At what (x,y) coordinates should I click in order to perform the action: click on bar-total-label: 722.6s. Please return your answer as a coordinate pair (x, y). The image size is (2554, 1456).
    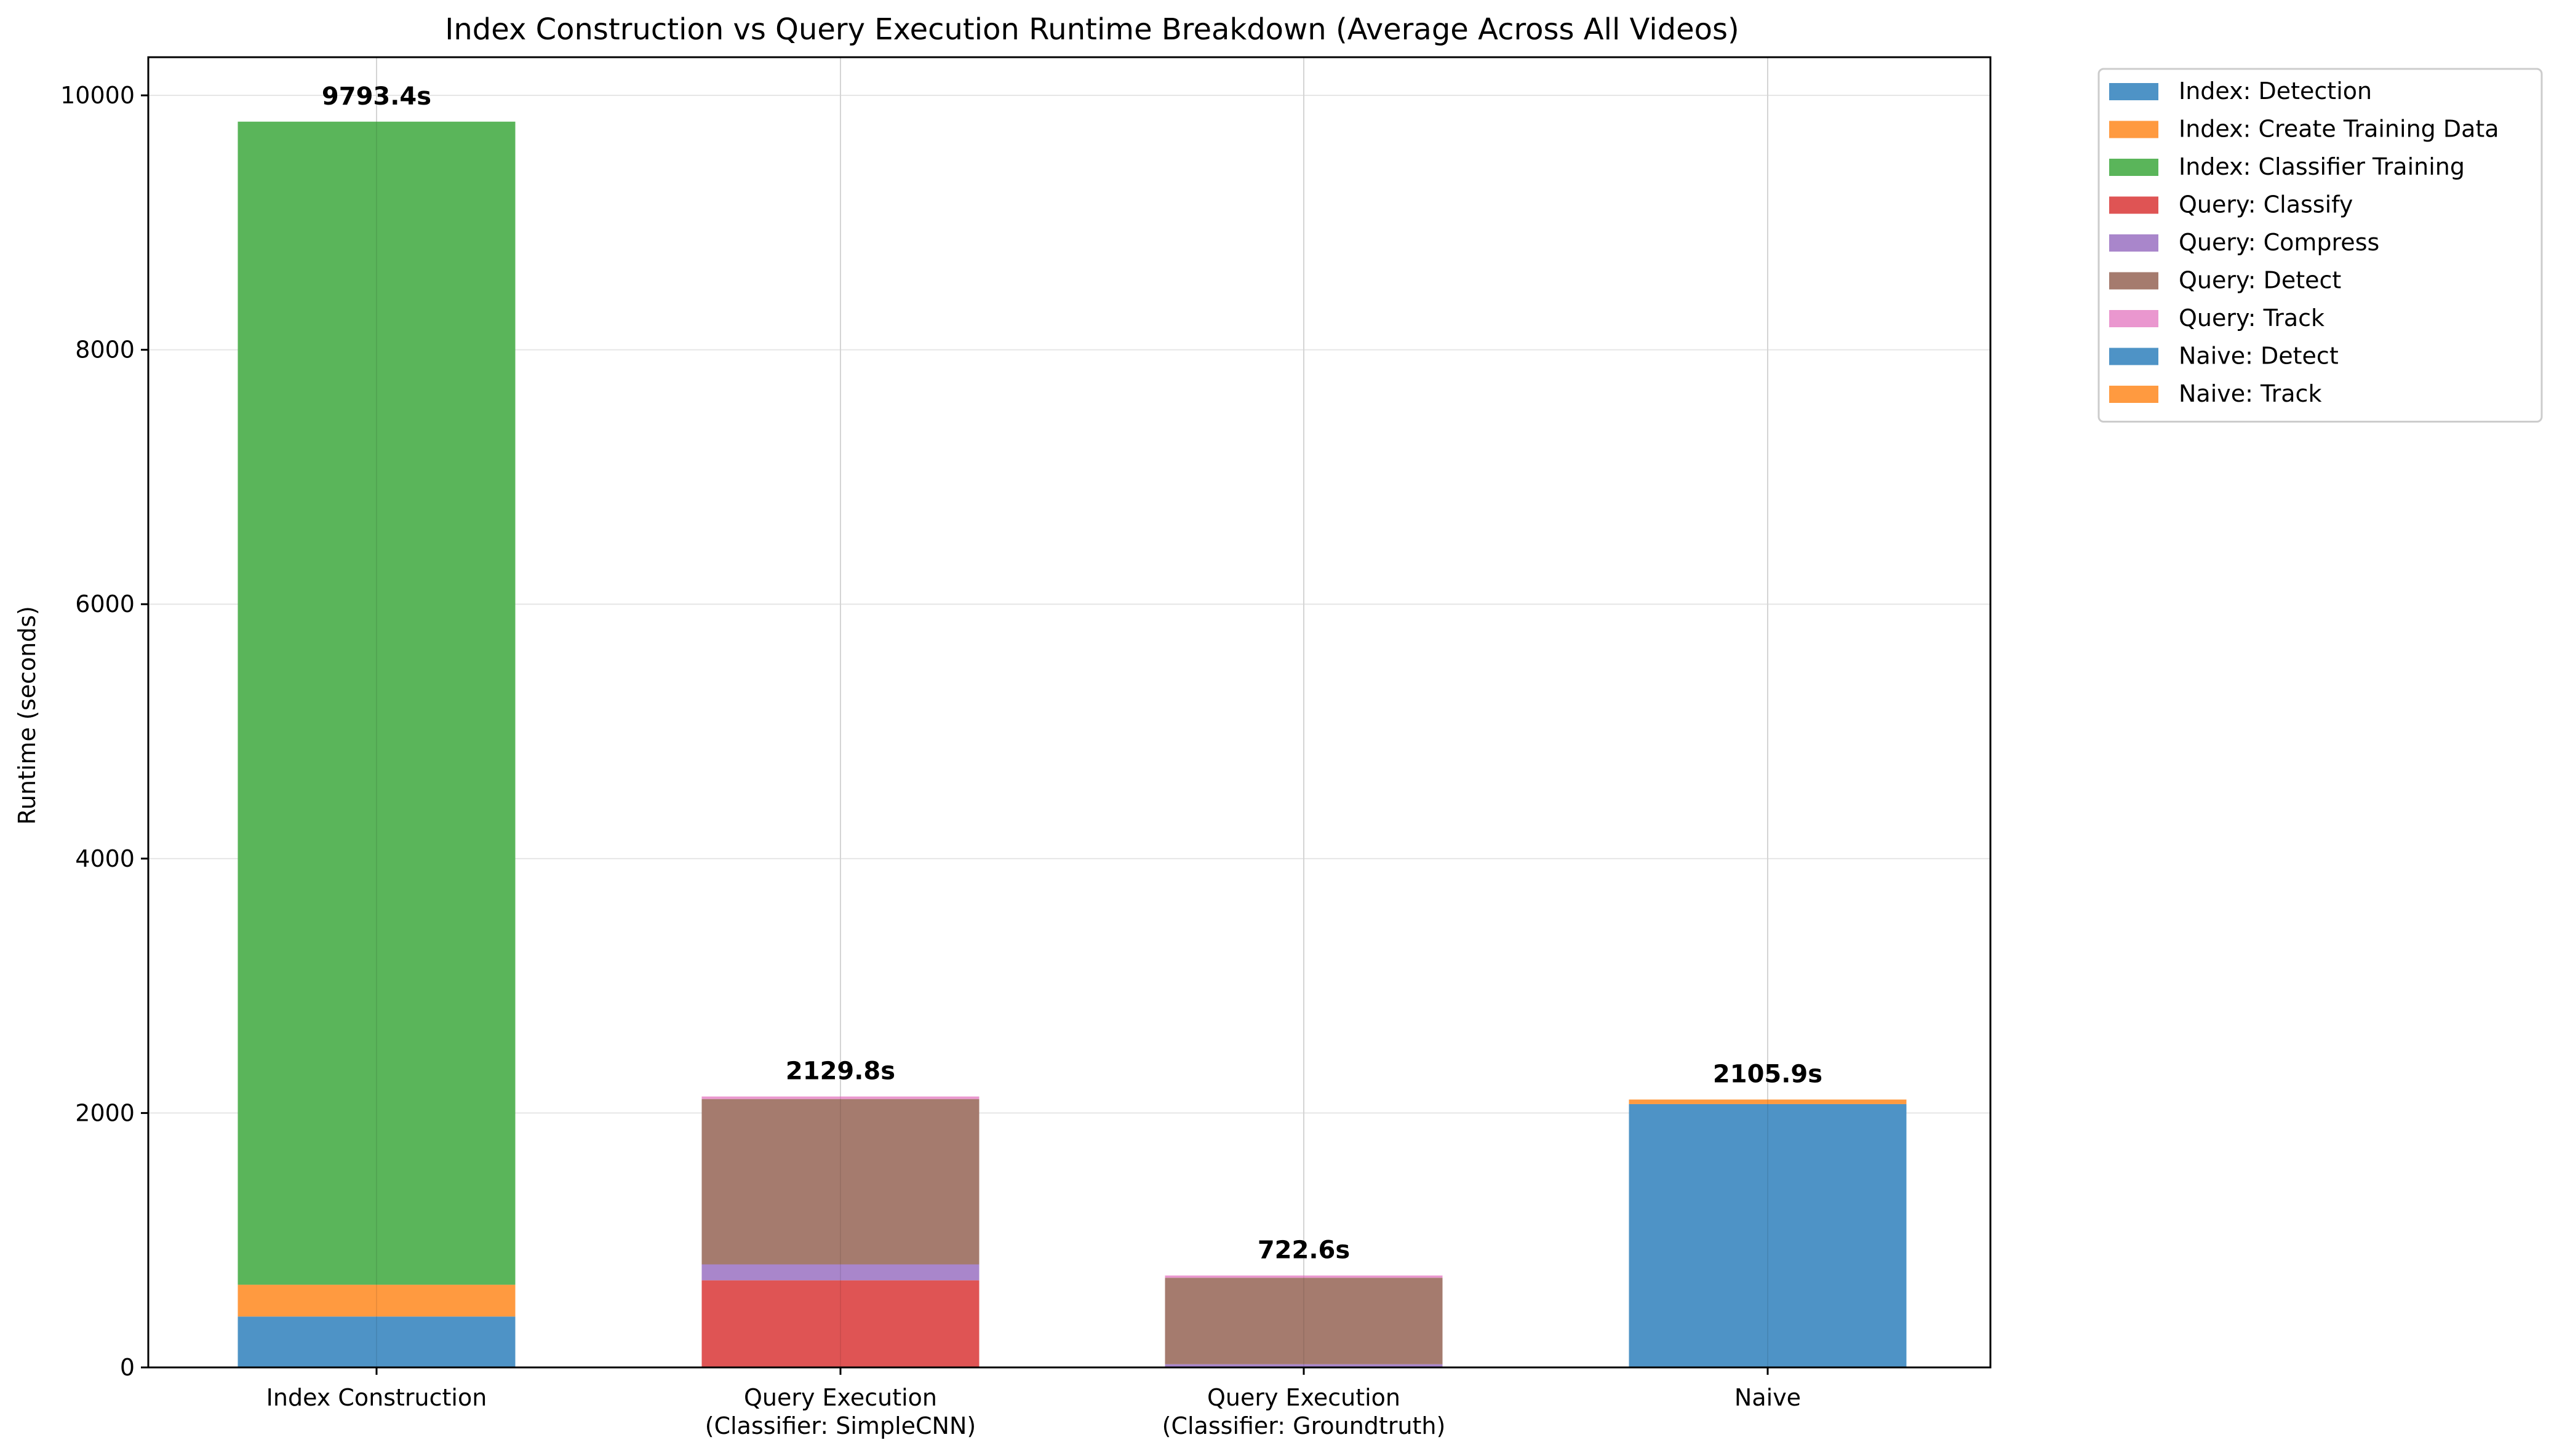
    Looking at the image, I should click on (1304, 1250).